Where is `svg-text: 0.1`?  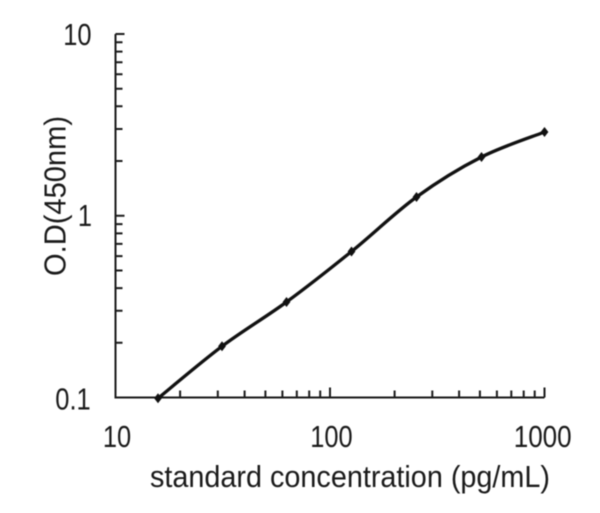
svg-text: 0.1 is located at coordinates (72, 399).